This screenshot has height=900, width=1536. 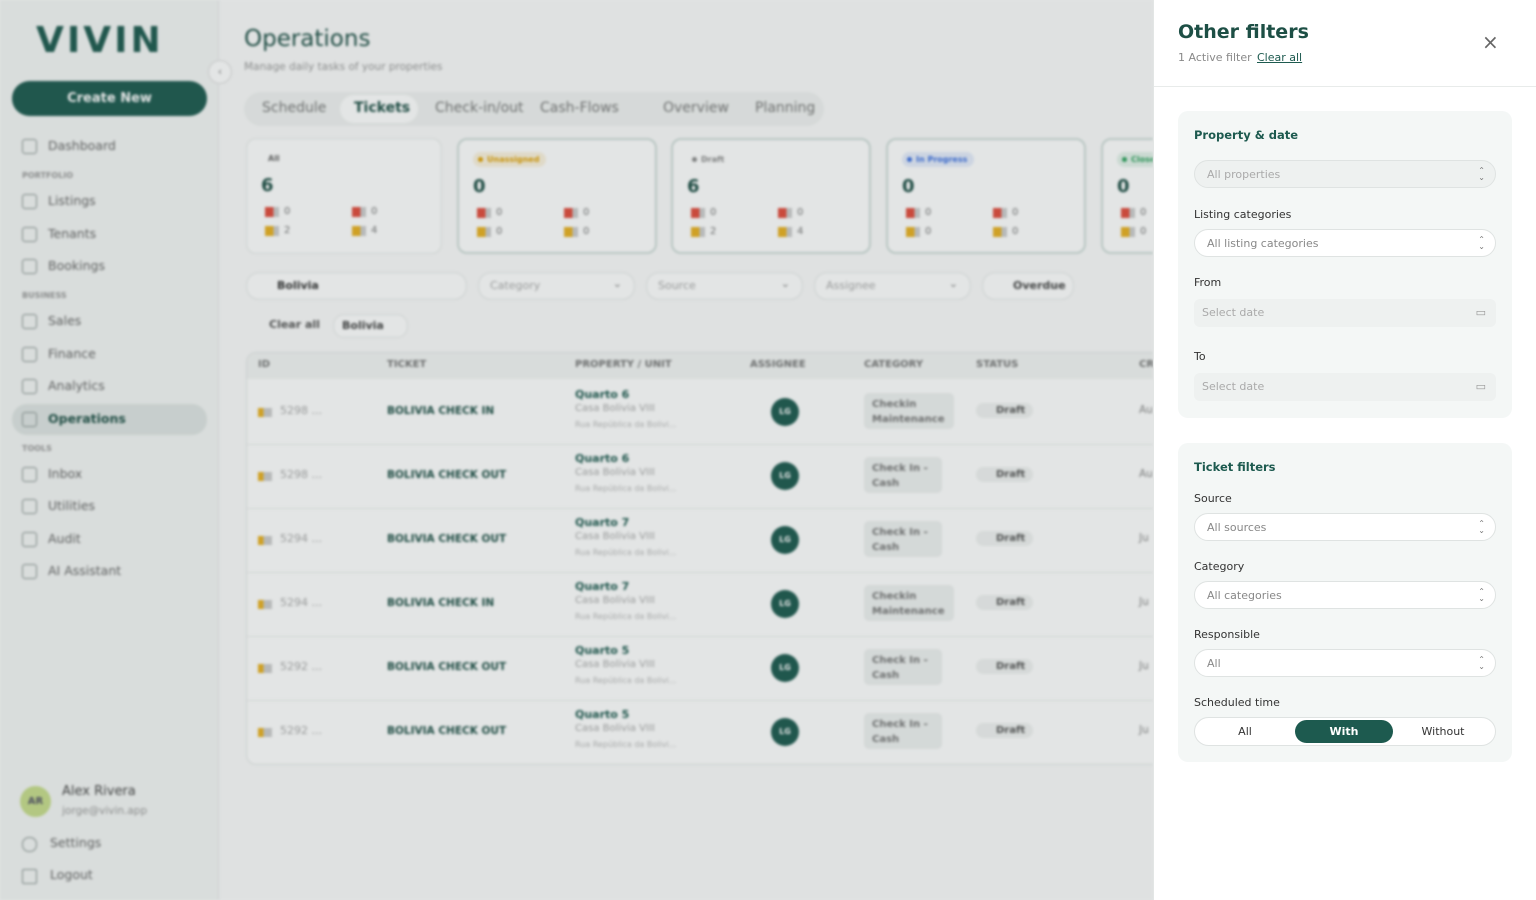 I want to click on select: All sources, so click(x=1345, y=527).